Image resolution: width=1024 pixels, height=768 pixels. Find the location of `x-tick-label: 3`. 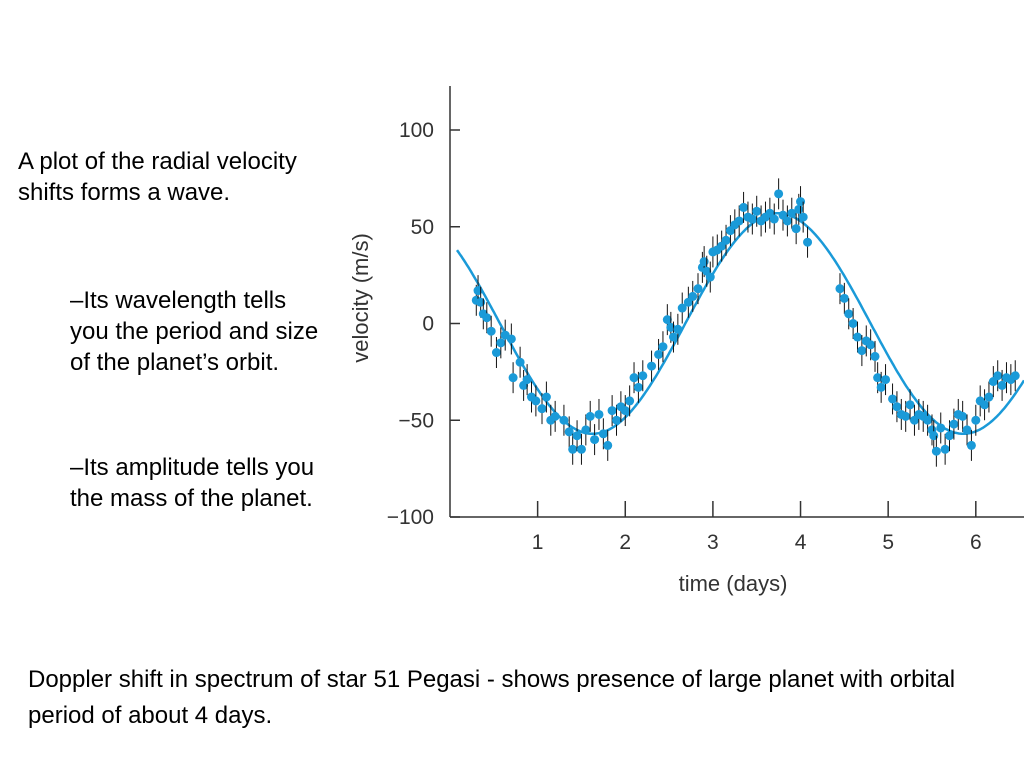

x-tick-label: 3 is located at coordinates (713, 542).